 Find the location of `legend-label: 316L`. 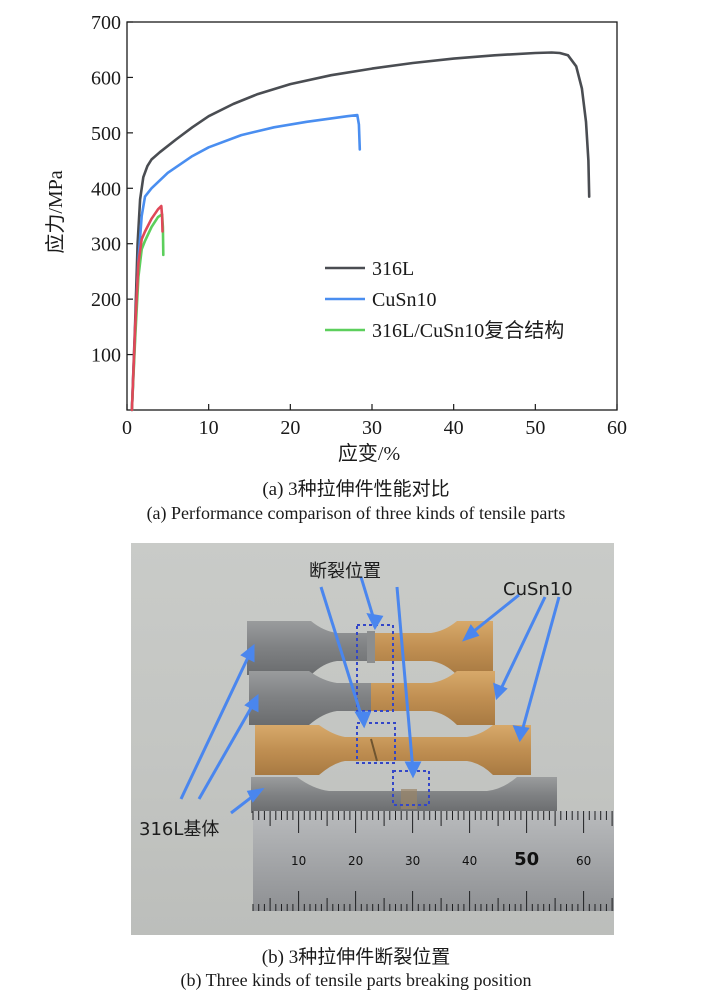

legend-label: 316L is located at coordinates (393, 269).